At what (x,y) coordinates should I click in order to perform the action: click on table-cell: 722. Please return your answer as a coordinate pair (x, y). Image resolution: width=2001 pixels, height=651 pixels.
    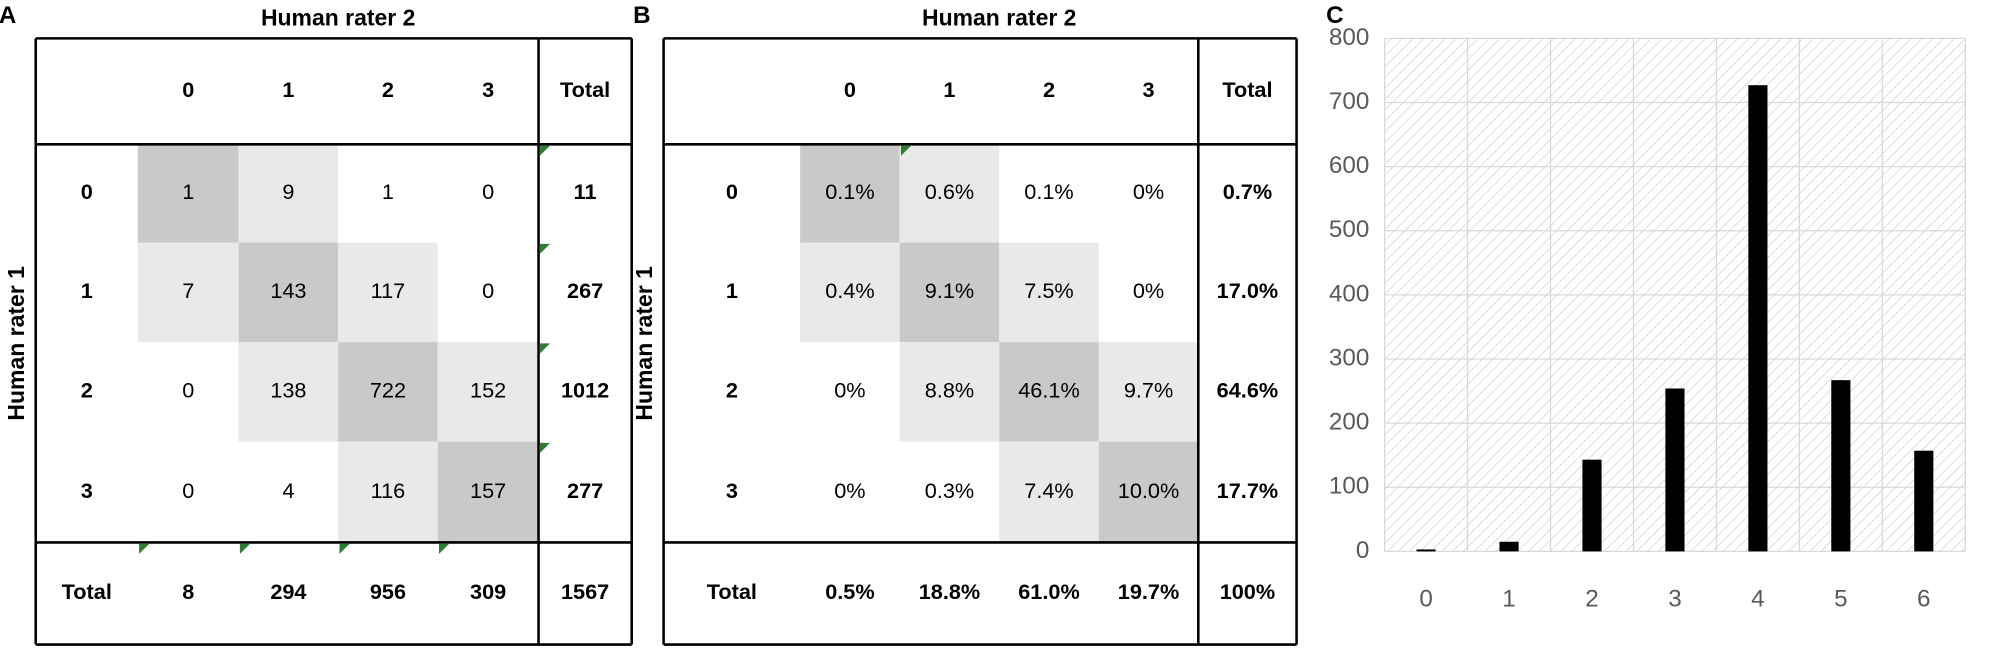
    Looking at the image, I should click on (388, 390).